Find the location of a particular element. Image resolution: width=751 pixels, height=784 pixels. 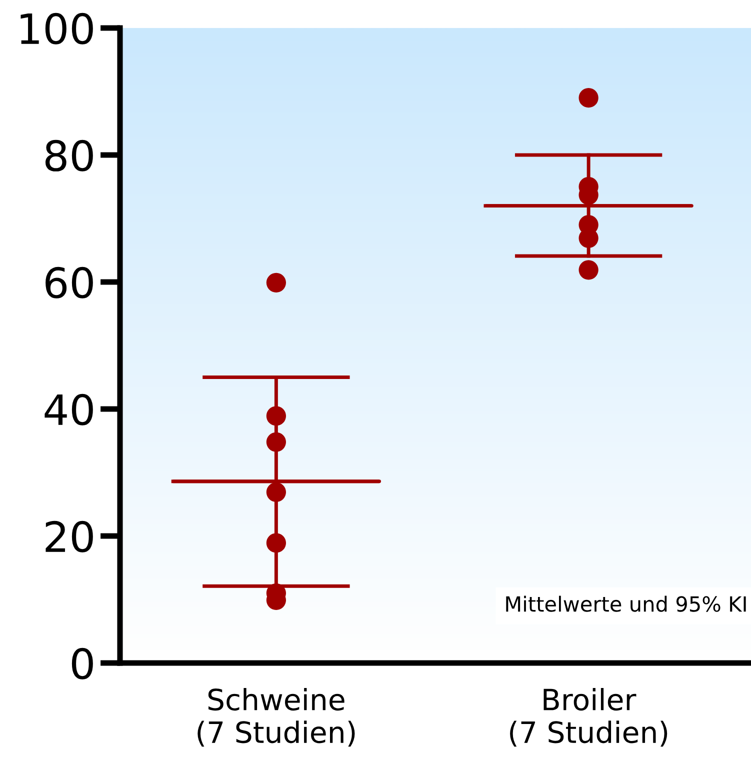

y-tick-label: 0 is located at coordinates (82, 664).